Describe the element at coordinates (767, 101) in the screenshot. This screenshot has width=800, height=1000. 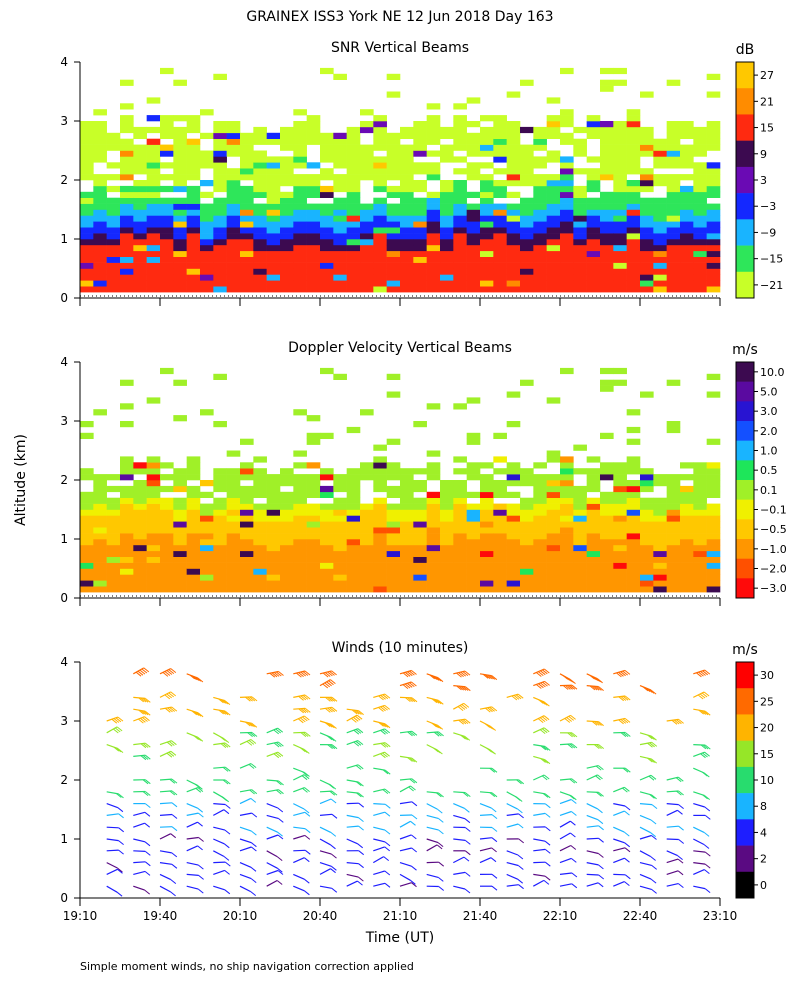
I see `colorbar-tick-label: 21` at that location.